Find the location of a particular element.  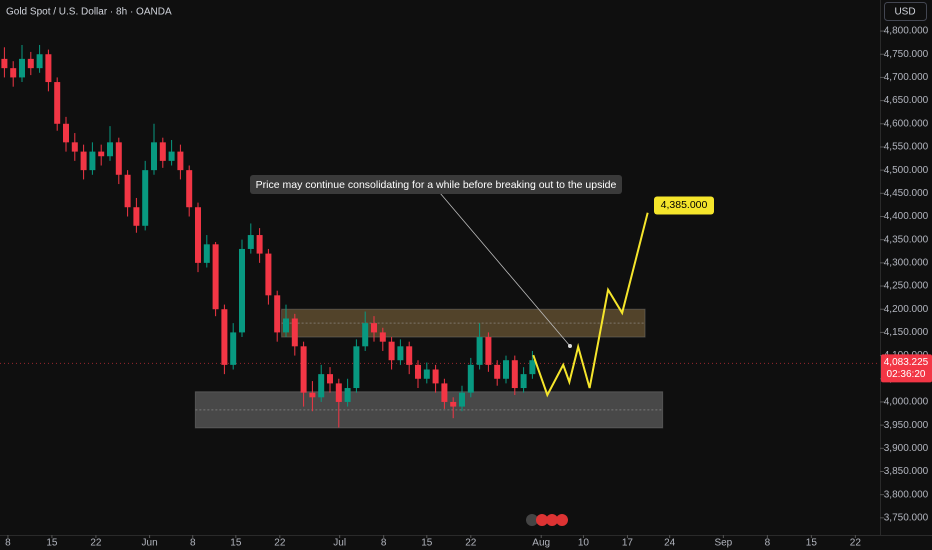

chart-title: Gold Spot / U.S. Dollar · 8h · OANDA is located at coordinates (89, 12).